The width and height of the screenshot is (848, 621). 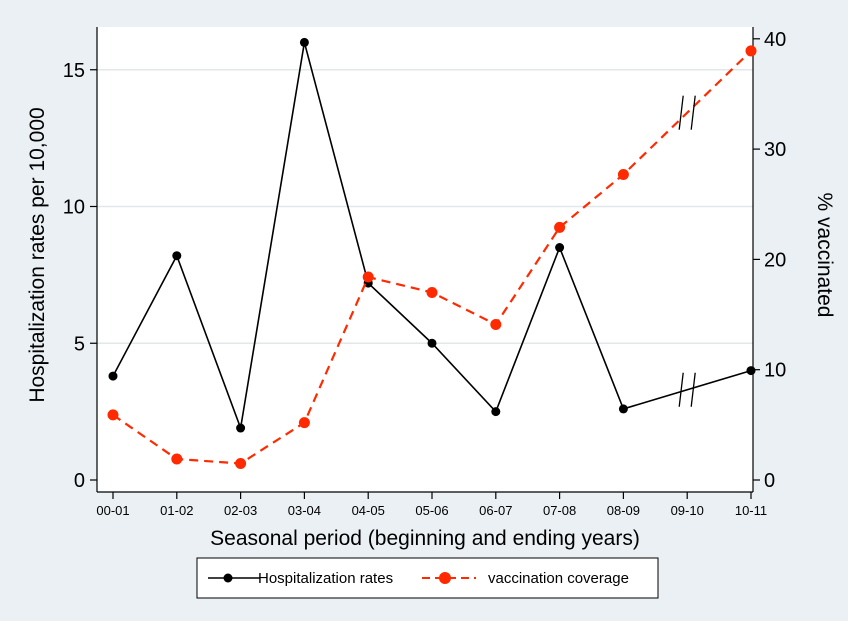 I want to click on x-tick-label: 09-10, so click(x=687, y=510).